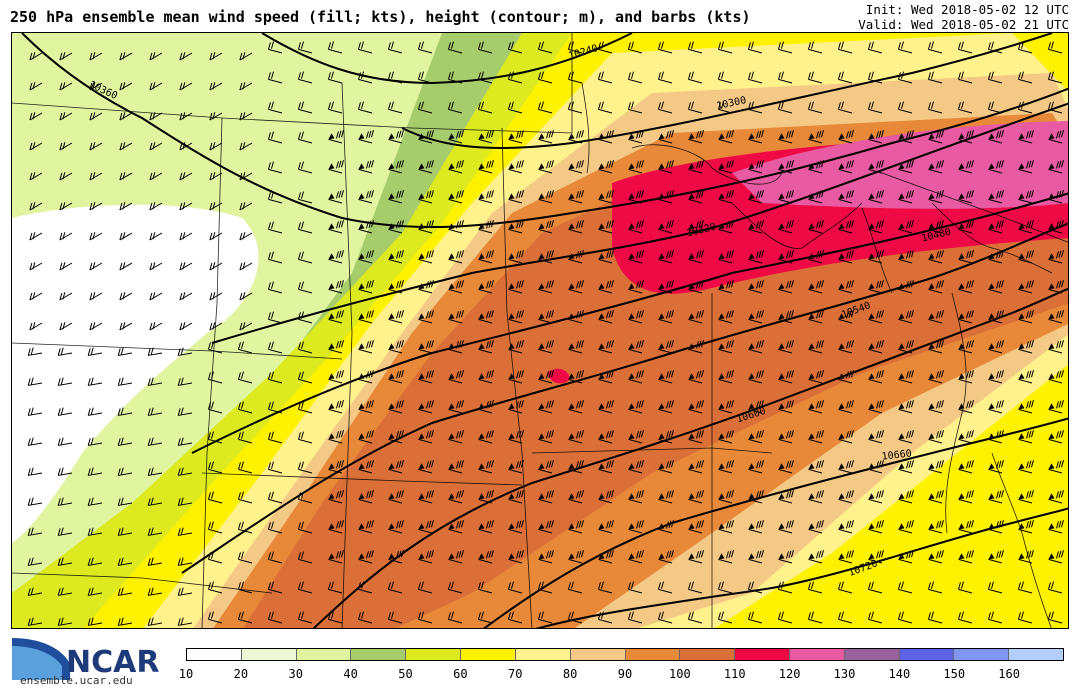  I want to click on logo-swoosh-light, so click(37, 663).